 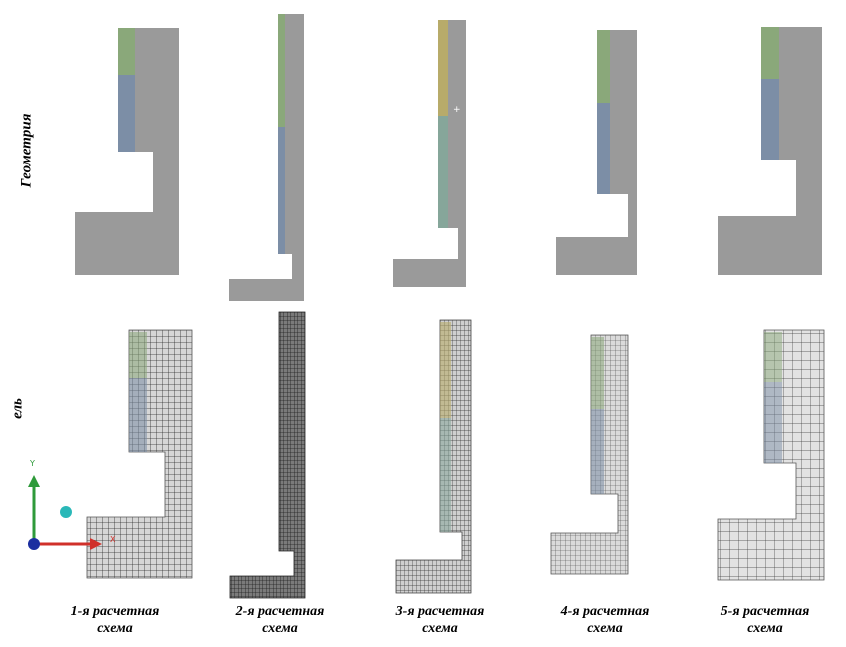 I want to click on caption-line1: 2-я расчетная, so click(x=280, y=611).